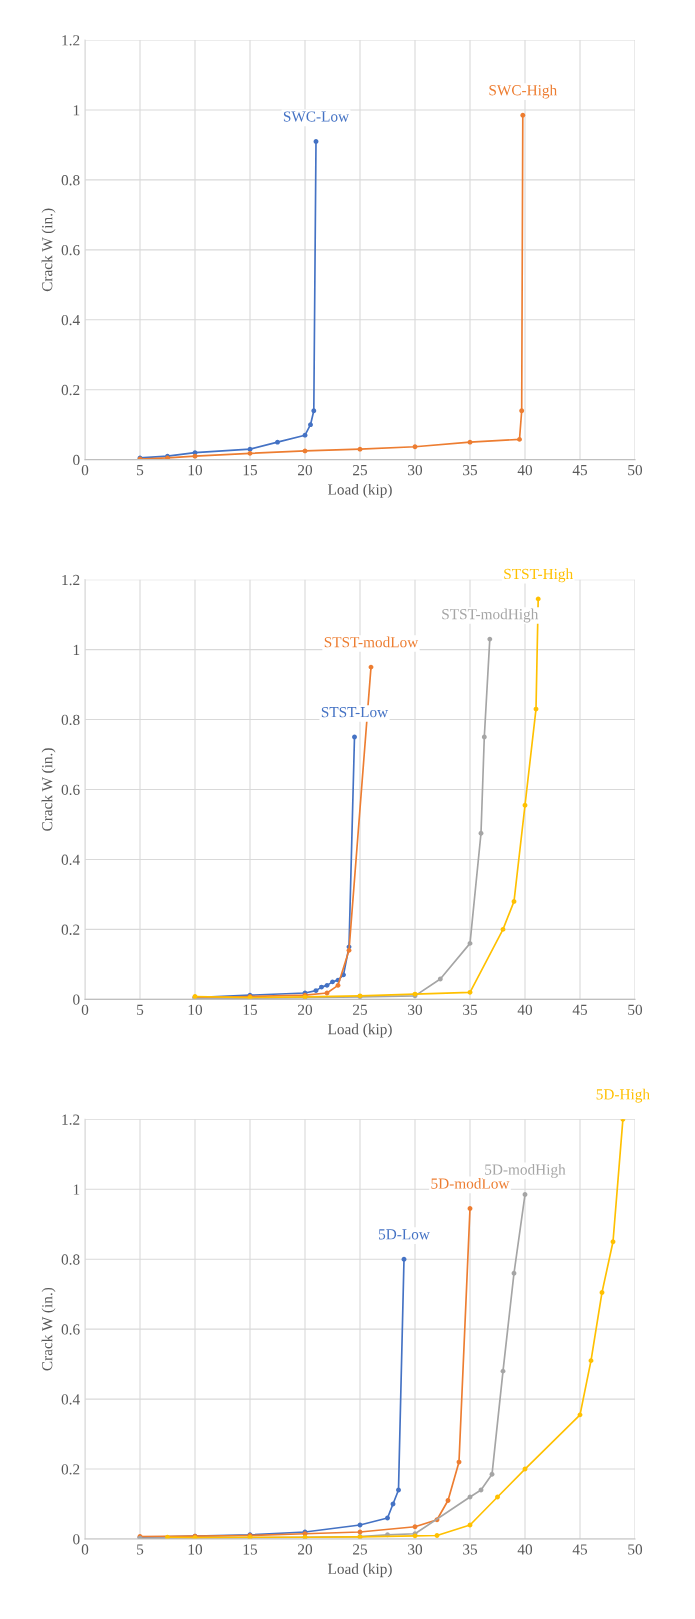  What do you see at coordinates (404, 1234) in the screenshot?
I see `series-label: 5D-Low` at bounding box center [404, 1234].